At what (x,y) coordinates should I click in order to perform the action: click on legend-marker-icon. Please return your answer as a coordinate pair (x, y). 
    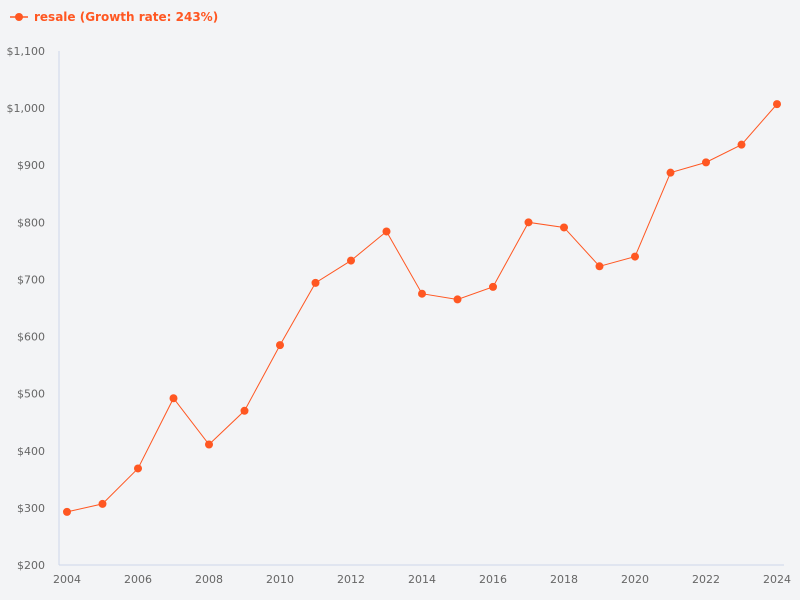
    Looking at the image, I should click on (19, 17).